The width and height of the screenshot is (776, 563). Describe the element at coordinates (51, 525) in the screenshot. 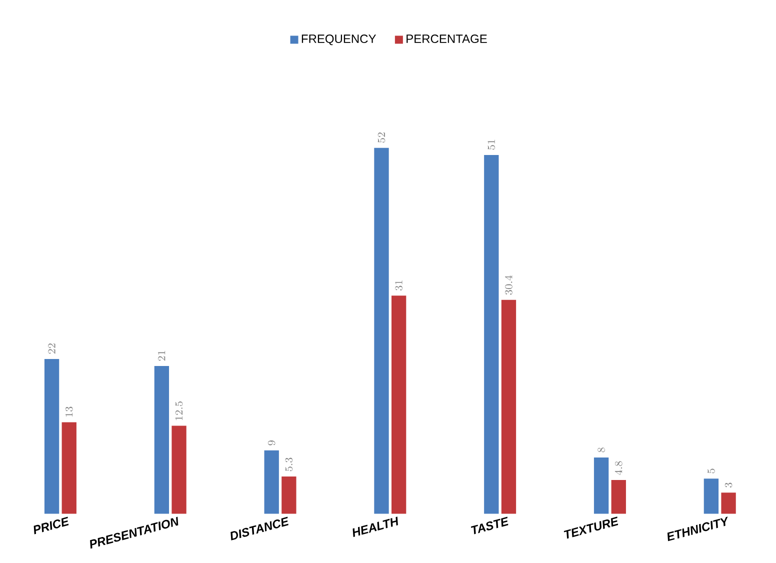

I see `x-tick-label: PRICE` at that location.